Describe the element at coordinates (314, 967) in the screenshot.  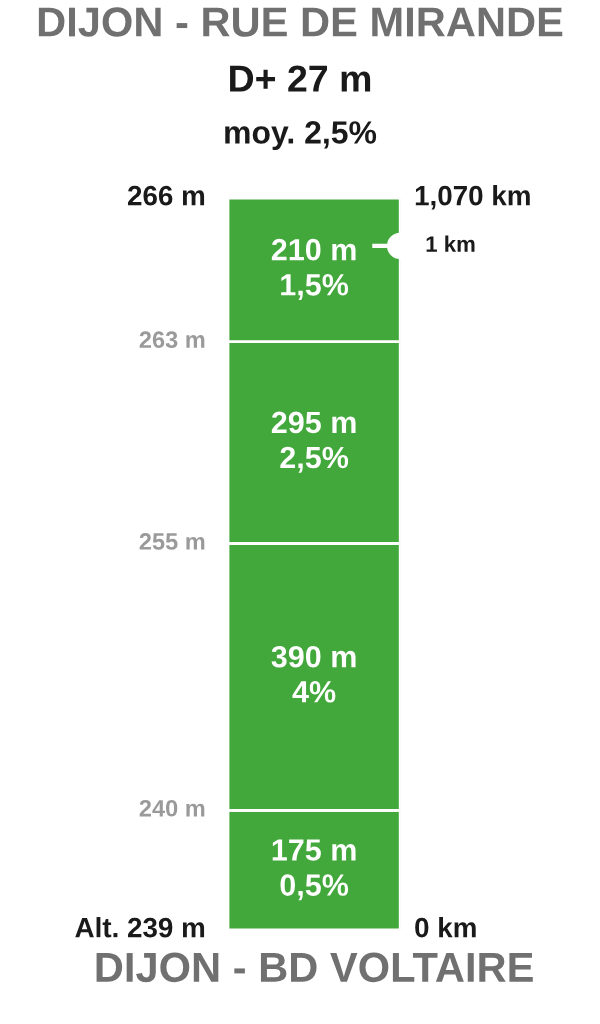
I see `x-axis-title: DIJON - BD VOLTAIRE` at that location.